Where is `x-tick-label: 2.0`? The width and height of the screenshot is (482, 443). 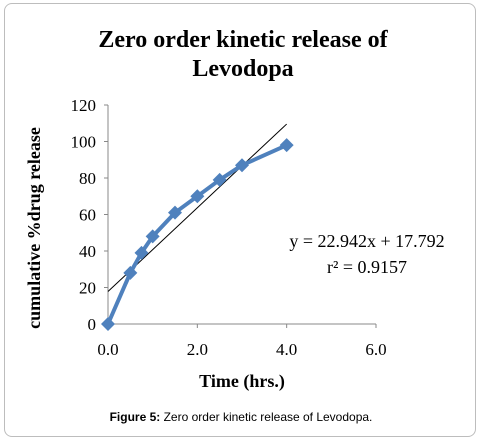
x-tick-label: 2.0 is located at coordinates (197, 349).